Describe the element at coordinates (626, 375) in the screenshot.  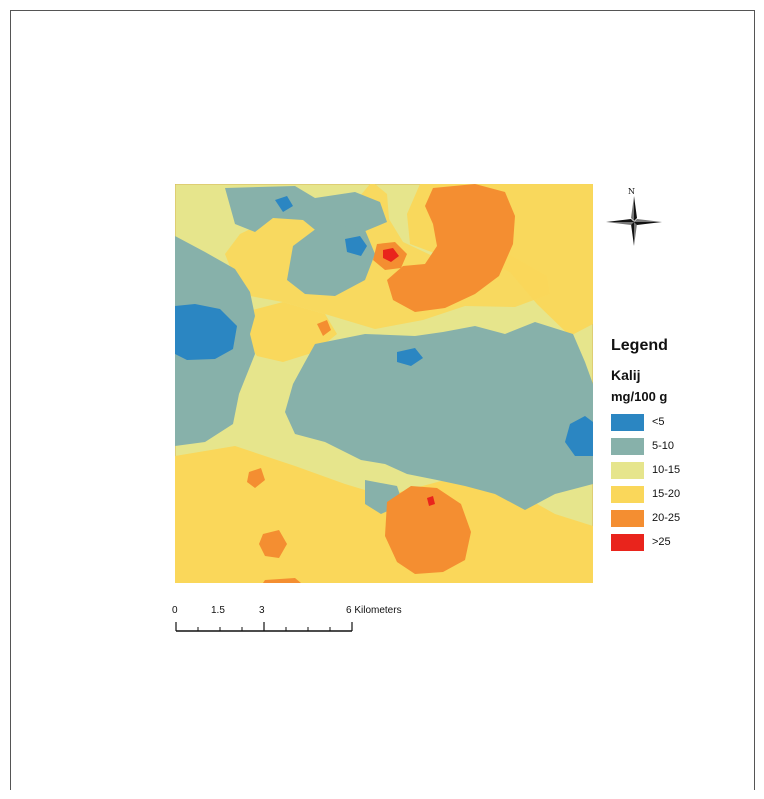
I see `legend-layer-name: Kalij` at that location.